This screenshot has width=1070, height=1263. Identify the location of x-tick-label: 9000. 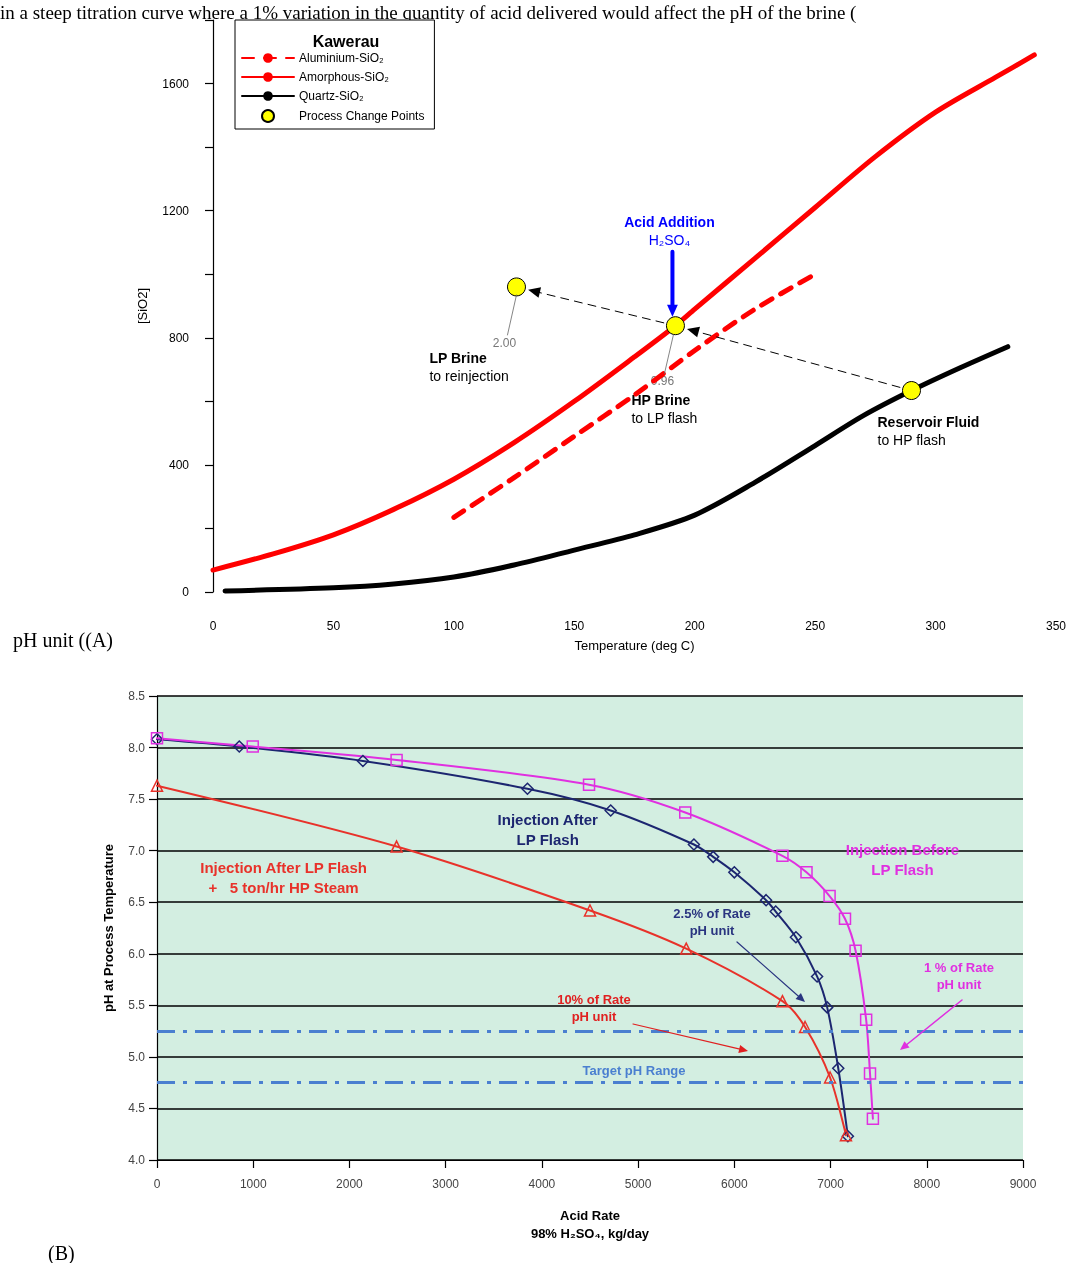
(1023, 1184).